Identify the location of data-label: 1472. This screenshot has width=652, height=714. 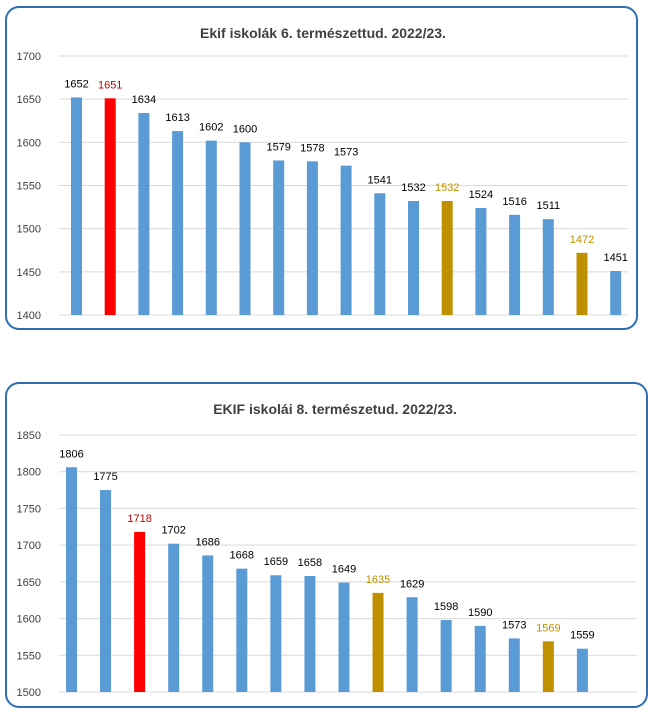
(582, 240).